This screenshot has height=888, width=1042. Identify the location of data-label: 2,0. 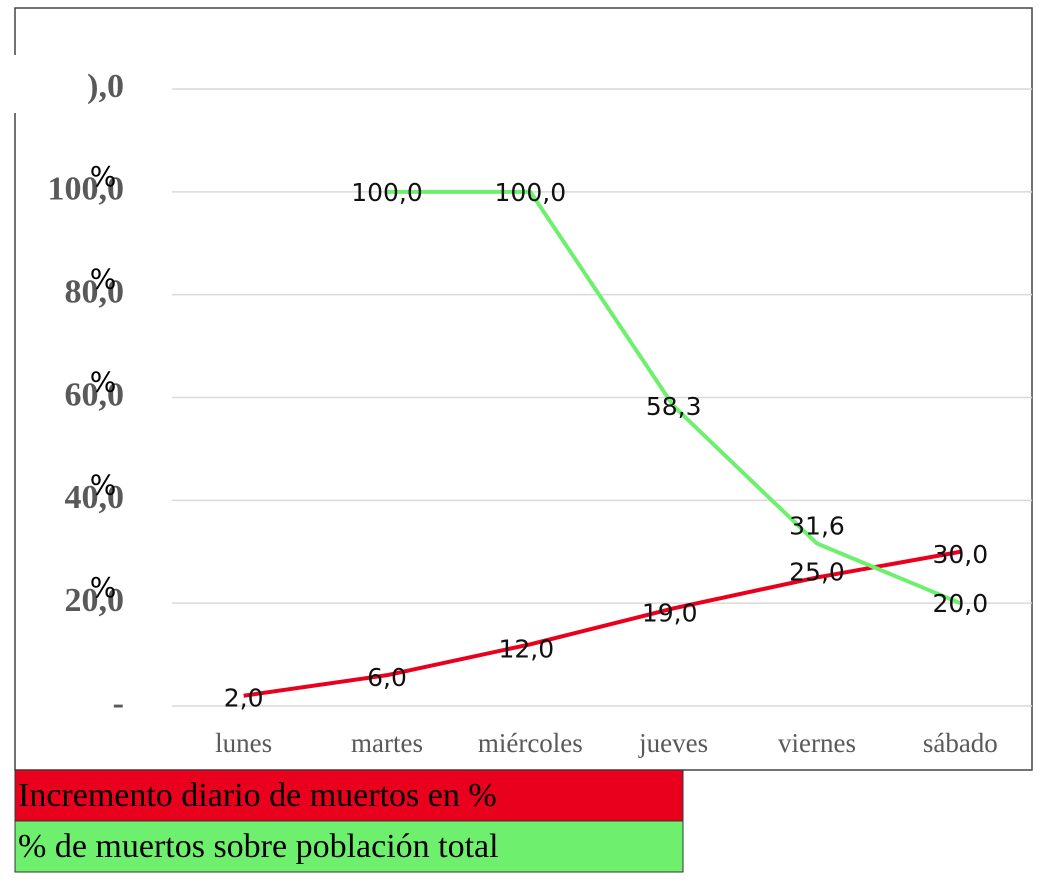
(244, 698).